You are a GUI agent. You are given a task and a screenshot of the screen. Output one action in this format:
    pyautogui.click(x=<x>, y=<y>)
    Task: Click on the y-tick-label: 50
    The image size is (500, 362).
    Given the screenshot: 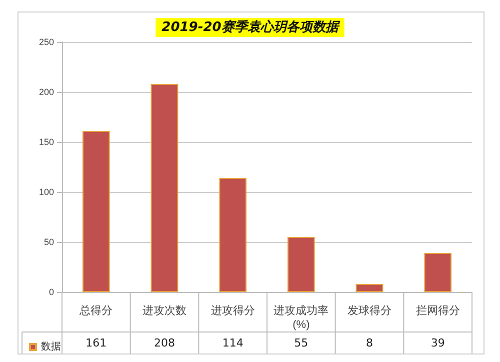 What is the action you would take?
    pyautogui.click(x=49, y=242)
    